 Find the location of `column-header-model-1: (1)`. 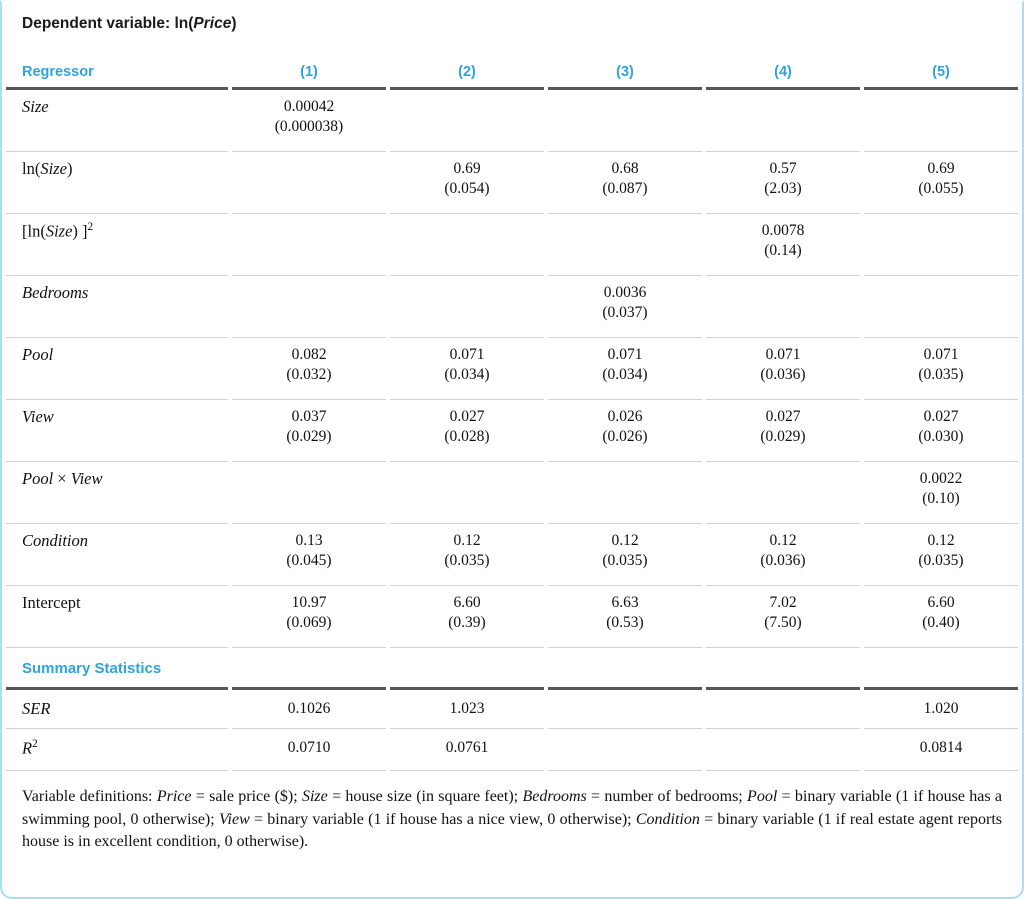

column-header-model-1: (1) is located at coordinates (309, 76).